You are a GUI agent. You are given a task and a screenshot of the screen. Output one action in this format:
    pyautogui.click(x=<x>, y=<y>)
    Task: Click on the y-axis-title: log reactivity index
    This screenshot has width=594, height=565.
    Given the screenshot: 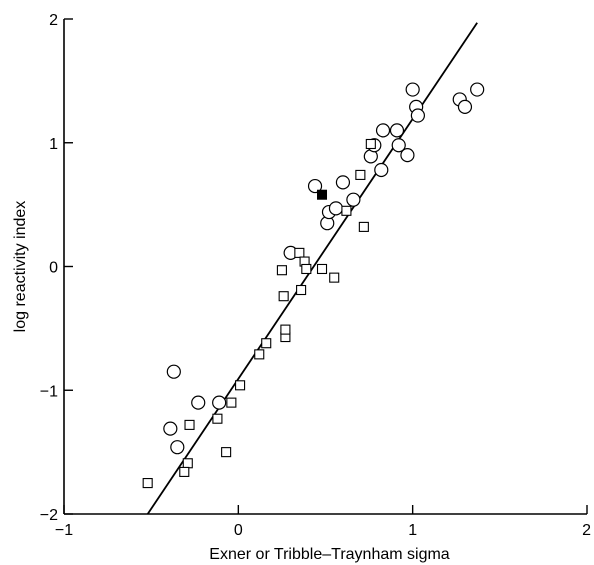 What is the action you would take?
    pyautogui.click(x=20, y=267)
    